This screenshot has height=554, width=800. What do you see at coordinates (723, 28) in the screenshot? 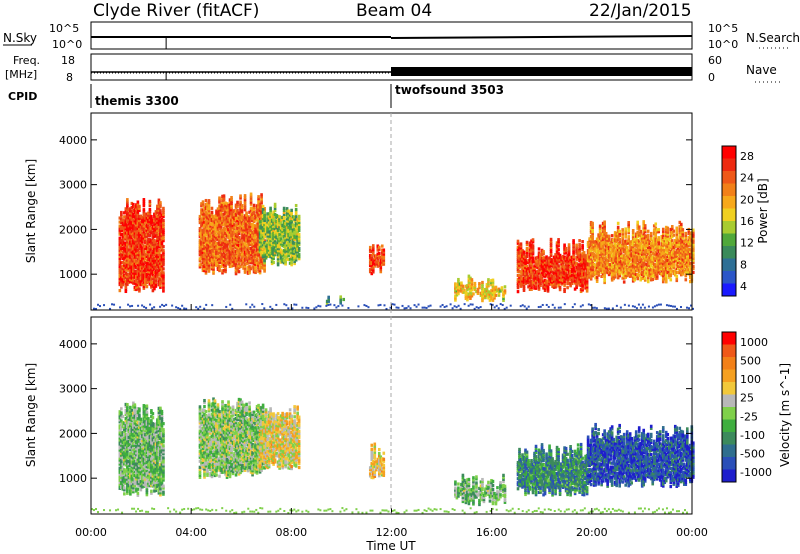
I see `nsearch-tick-high: 10^5` at bounding box center [723, 28].